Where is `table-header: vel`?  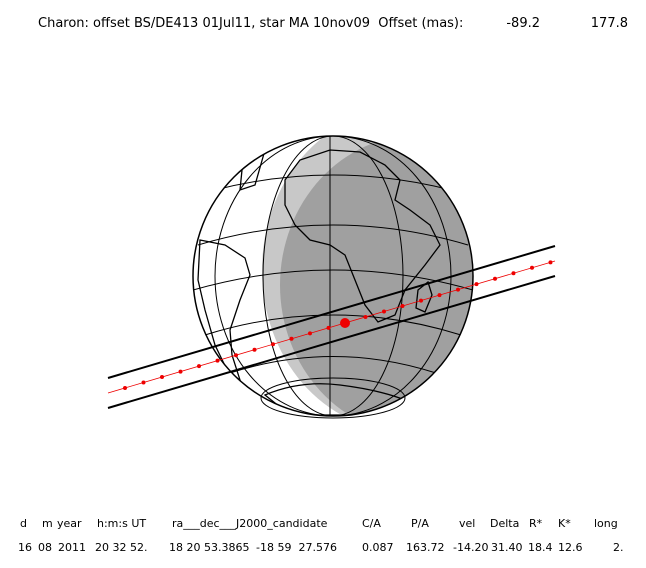 table-header: vel is located at coordinates (467, 523).